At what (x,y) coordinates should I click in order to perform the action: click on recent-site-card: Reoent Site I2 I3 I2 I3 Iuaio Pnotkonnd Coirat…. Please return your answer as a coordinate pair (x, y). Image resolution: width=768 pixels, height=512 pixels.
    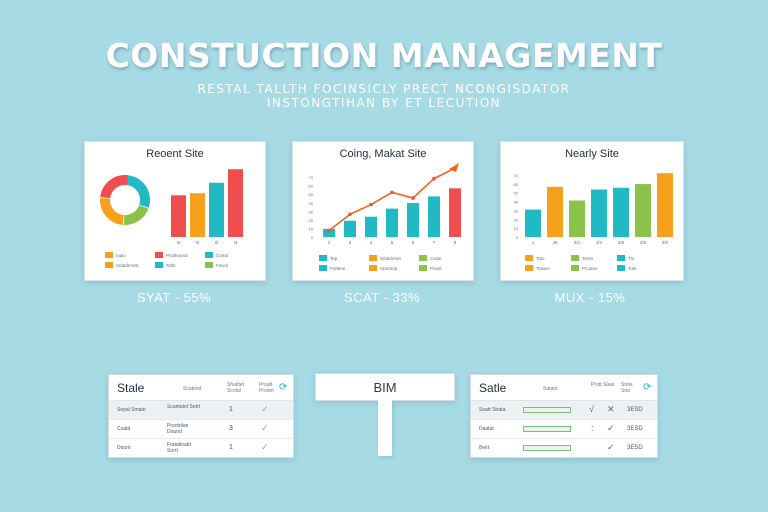
    Looking at the image, I should click on (175, 211).